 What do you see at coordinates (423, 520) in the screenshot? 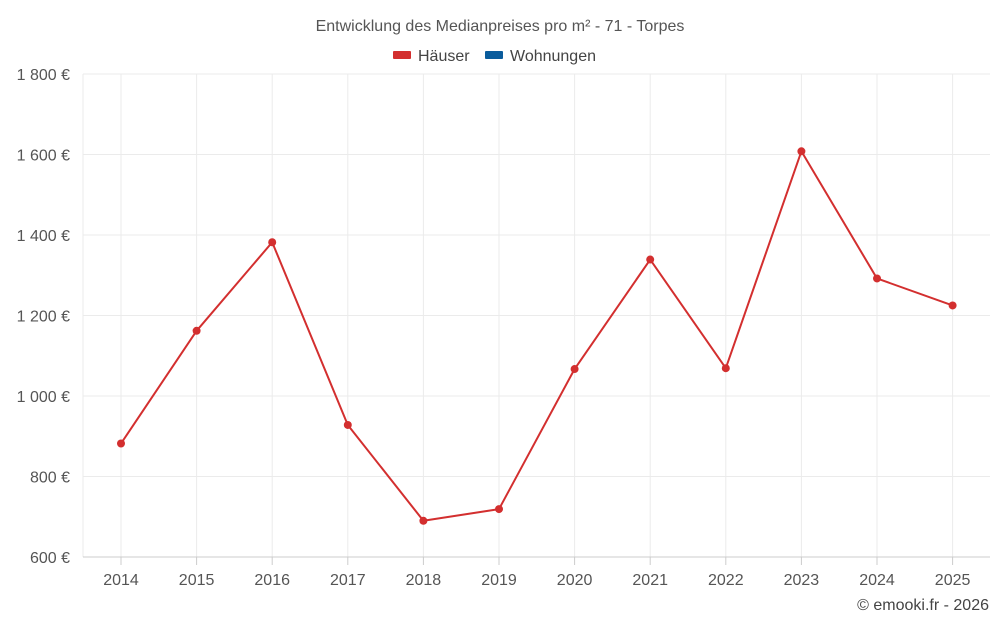
I see `data-point-haeuser-2018` at bounding box center [423, 520].